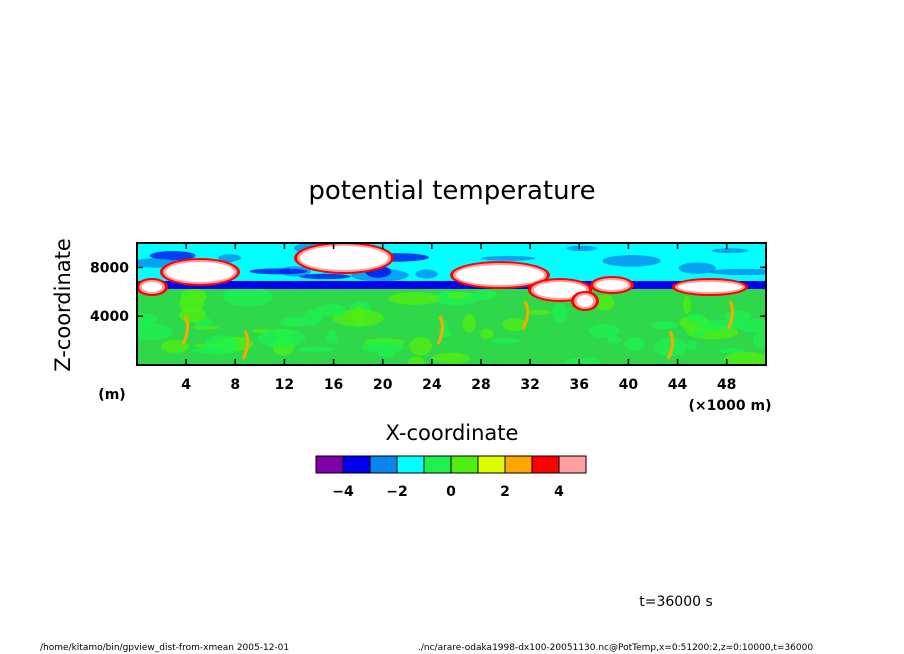  I want to click on x-tick-label: 48, so click(726, 385).